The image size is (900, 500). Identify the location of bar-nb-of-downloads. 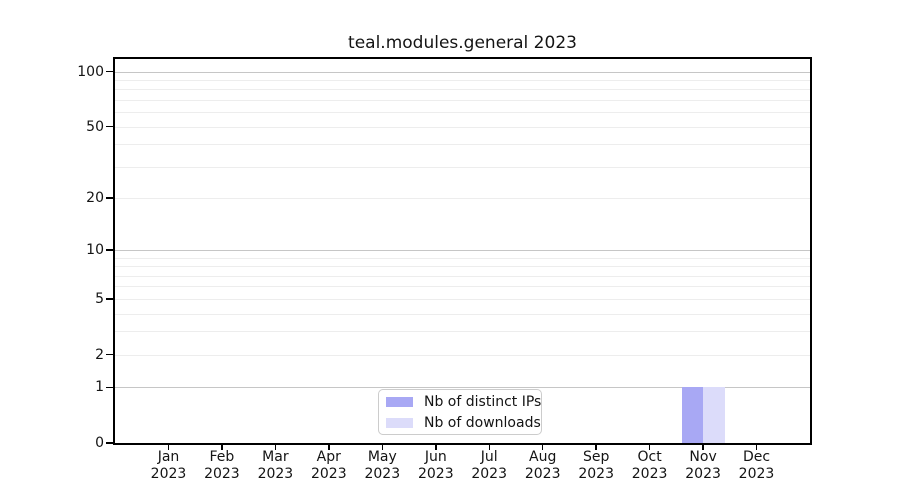
(714, 415).